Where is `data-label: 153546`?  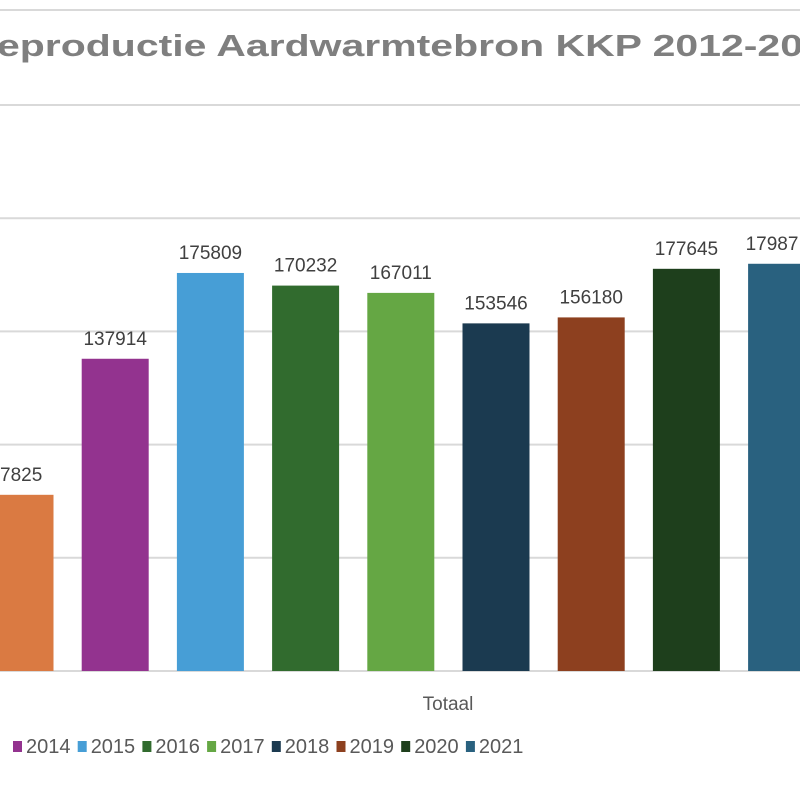 data-label: 153546 is located at coordinates (495, 303).